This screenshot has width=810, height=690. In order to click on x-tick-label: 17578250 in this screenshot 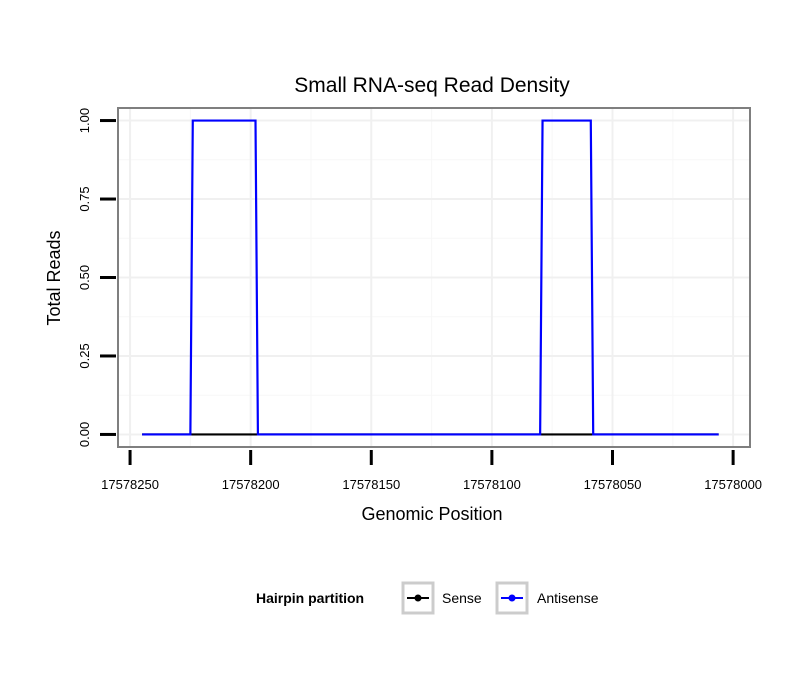, I will do `click(130, 484)`.